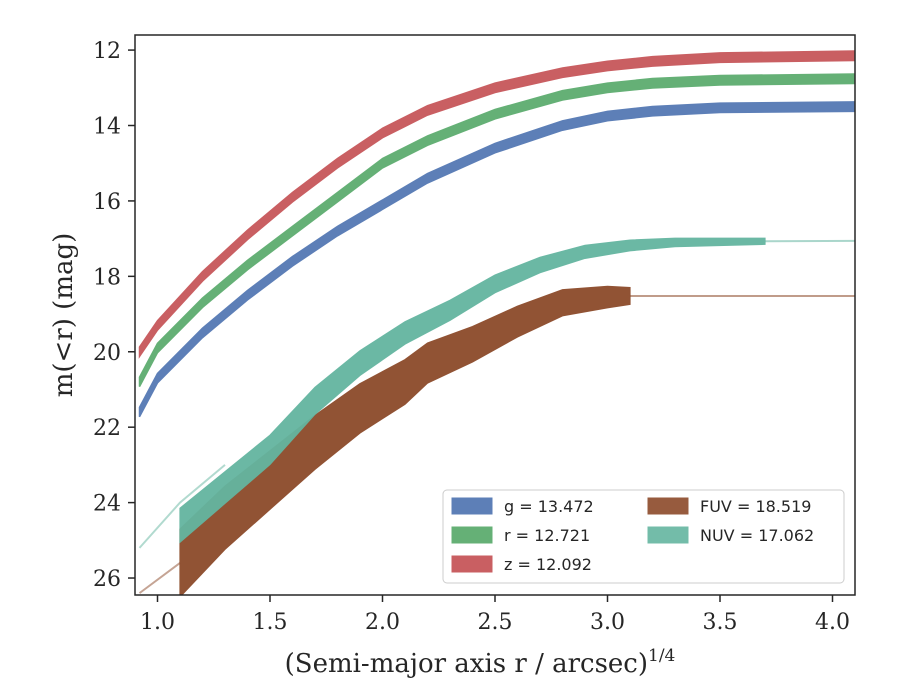  Describe the element at coordinates (107, 202) in the screenshot. I see `y-tick-label: 16` at that location.